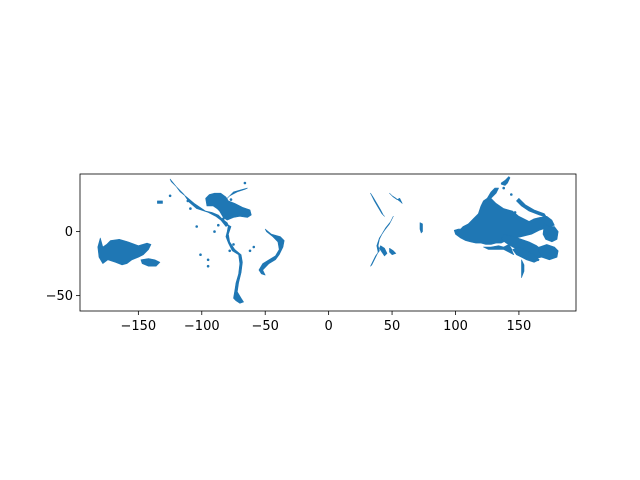  Describe the element at coordinates (421, 228) in the screenshot. I see `region-maldives-chain` at that location.